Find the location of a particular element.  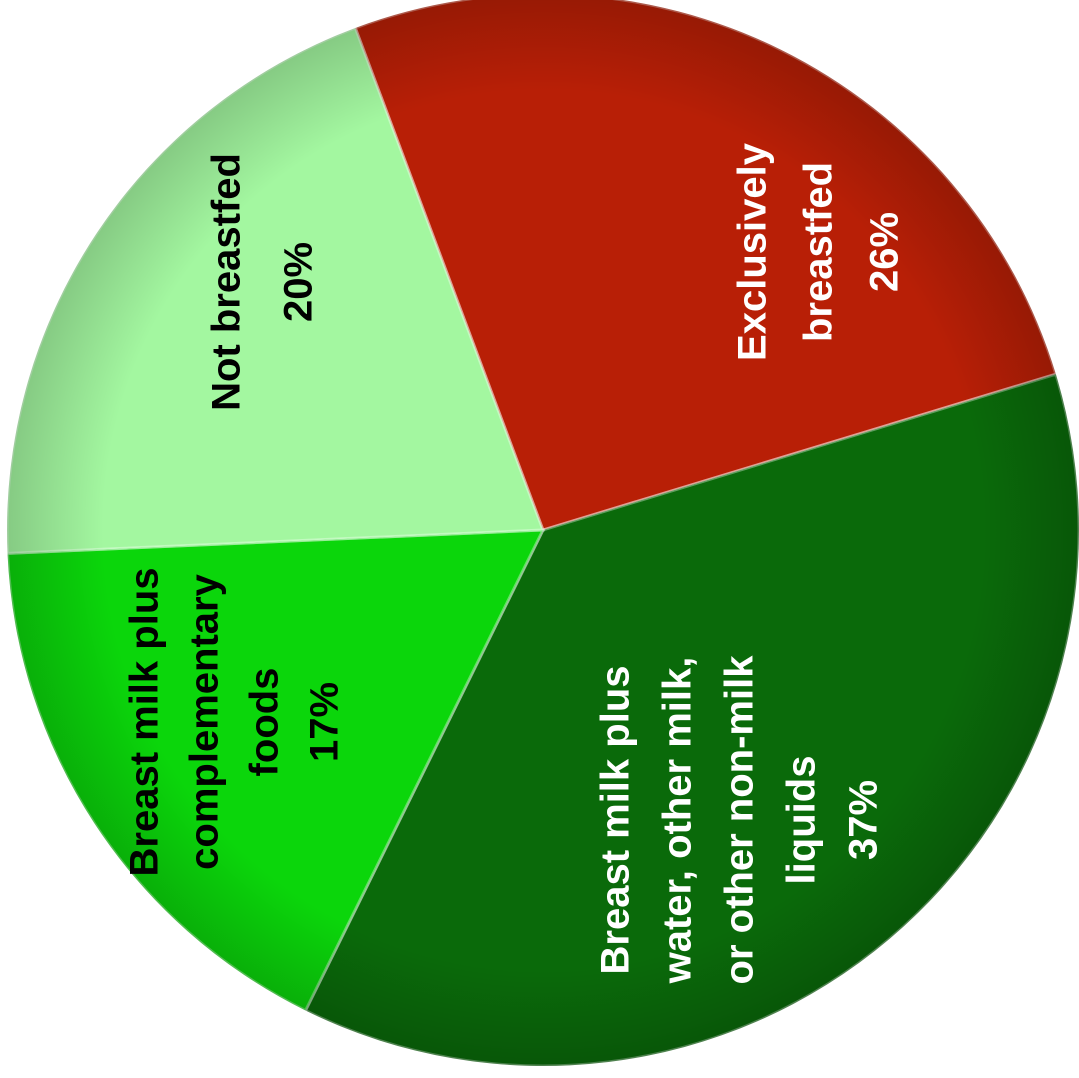

slice-category-label: breastfed is located at coordinates (819, 252).